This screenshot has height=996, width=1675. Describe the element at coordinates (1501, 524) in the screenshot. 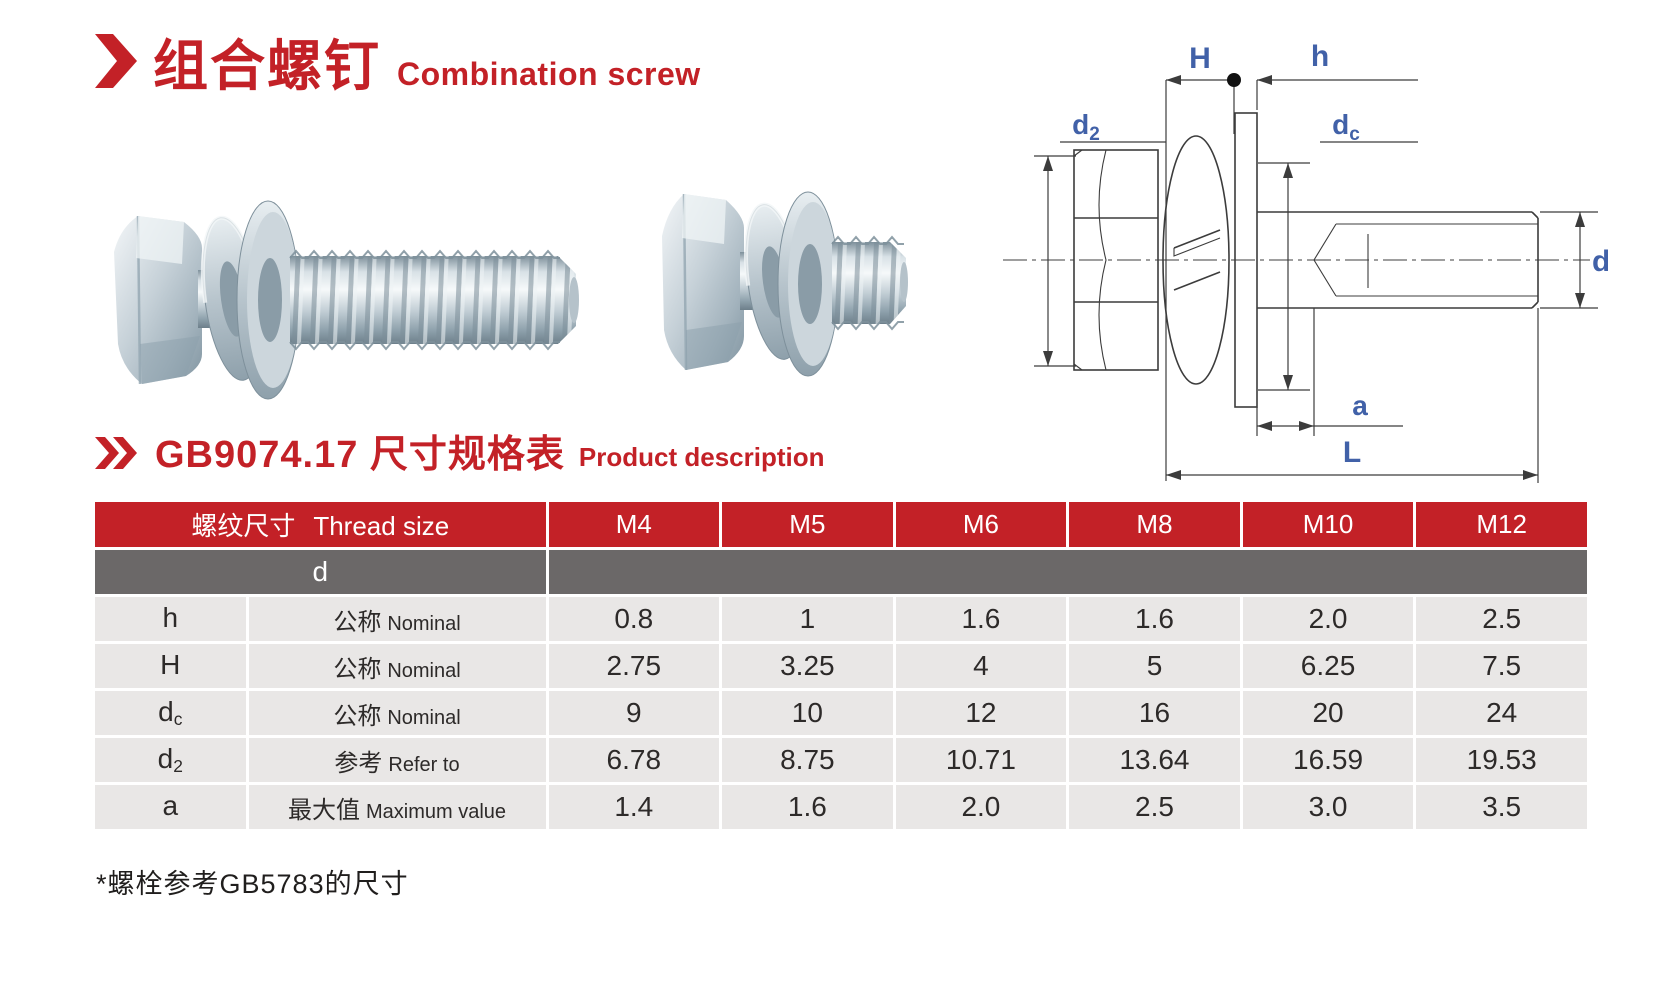

I see `size-header-m12: M12` at that location.